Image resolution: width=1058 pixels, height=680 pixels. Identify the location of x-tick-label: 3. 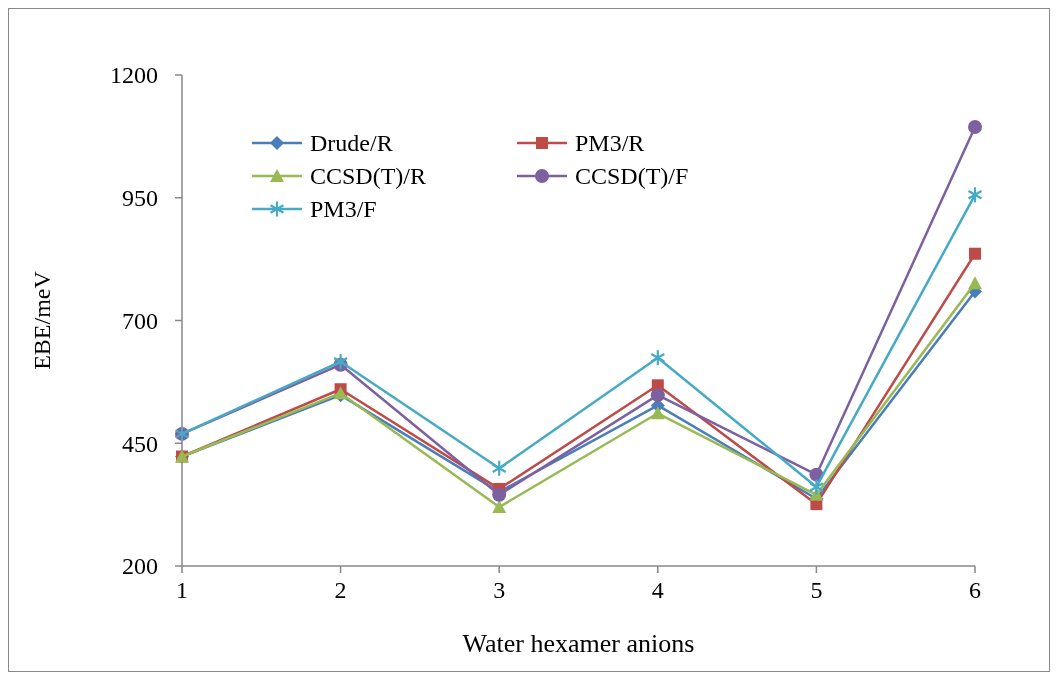
(499, 590).